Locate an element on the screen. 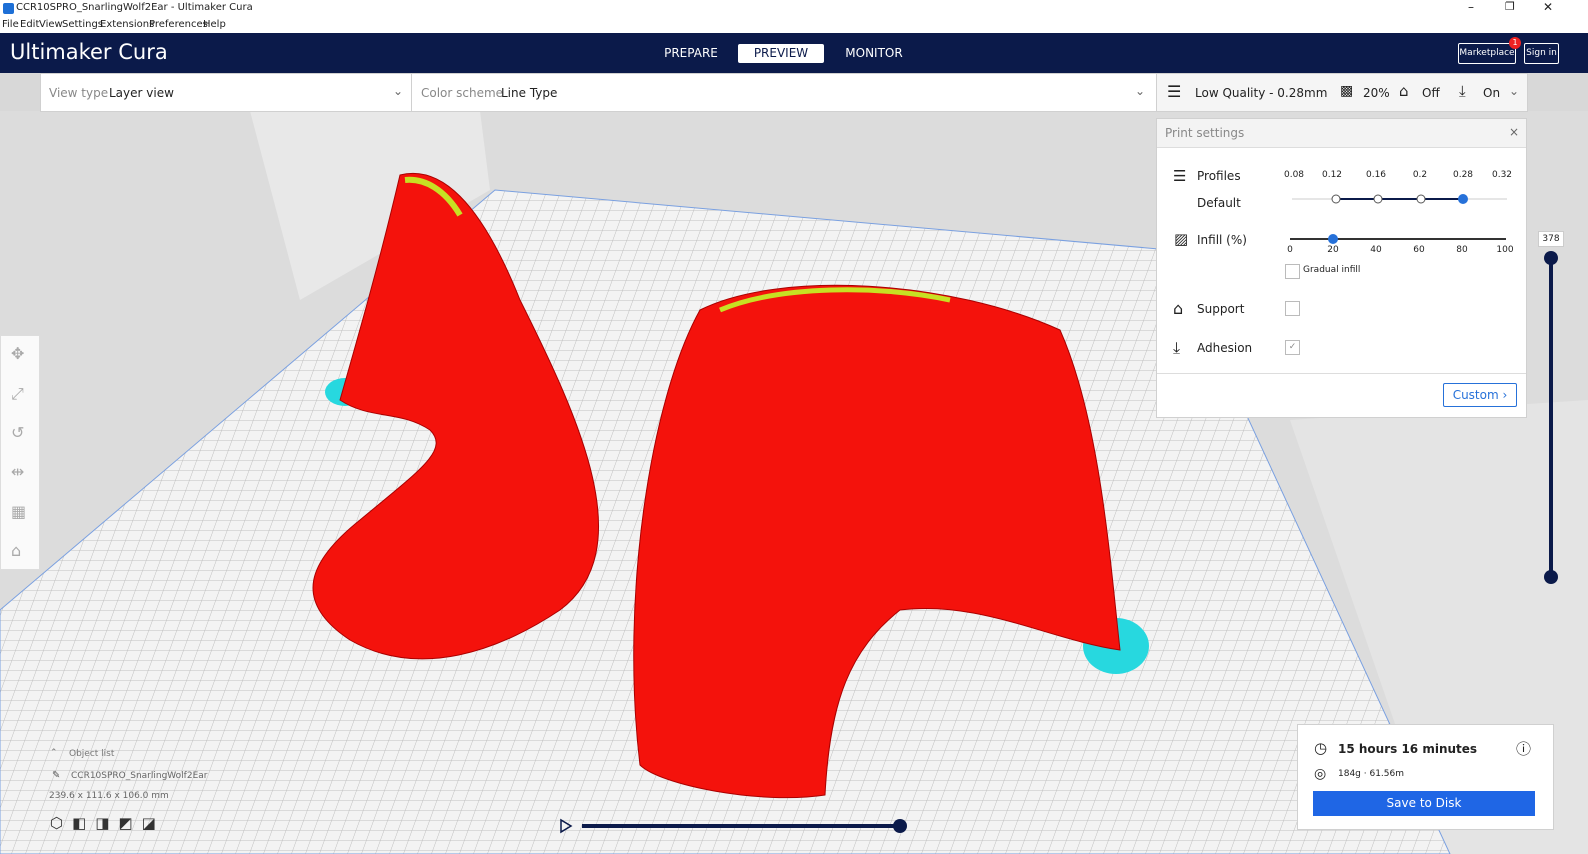 This screenshot has height=854, width=1588. support: Off is located at coordinates (1431, 93).